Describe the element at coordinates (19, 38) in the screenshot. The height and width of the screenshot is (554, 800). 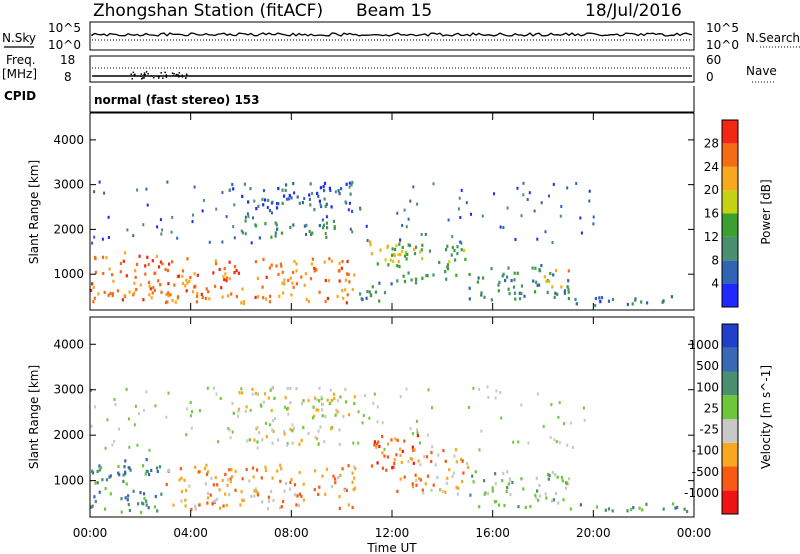
I see `nsky-label: N.Sky` at that location.